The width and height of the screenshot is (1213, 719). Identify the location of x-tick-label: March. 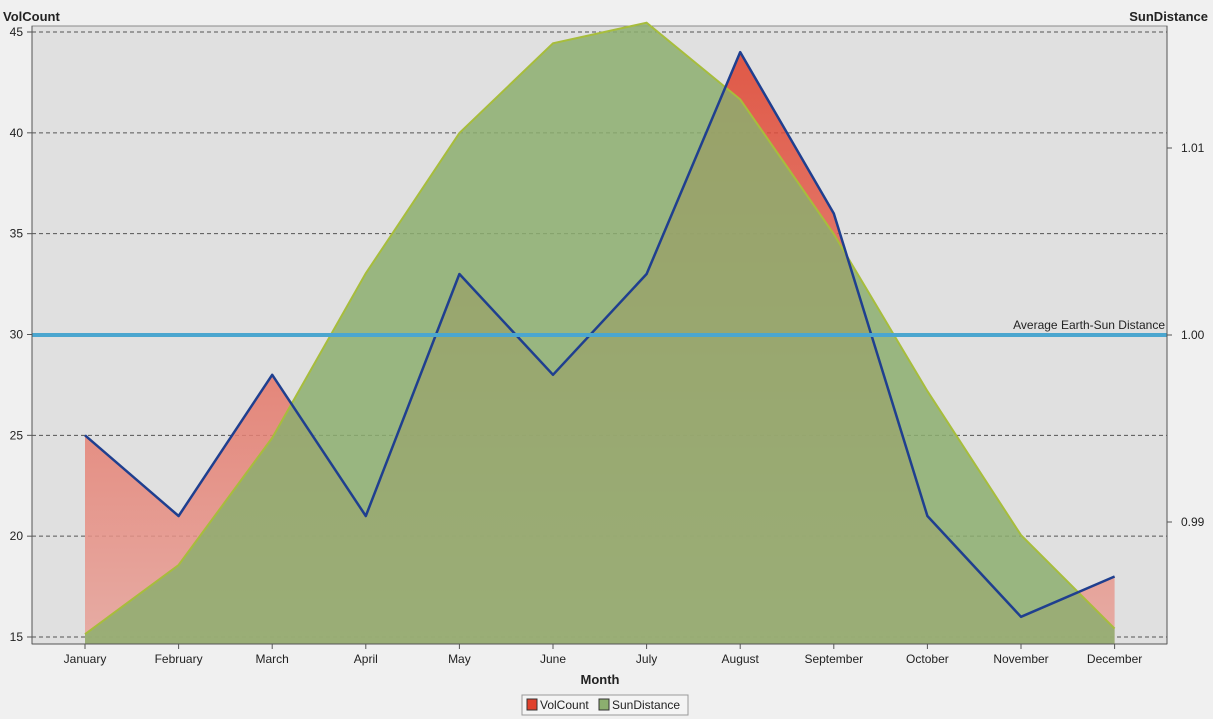
(272, 659).